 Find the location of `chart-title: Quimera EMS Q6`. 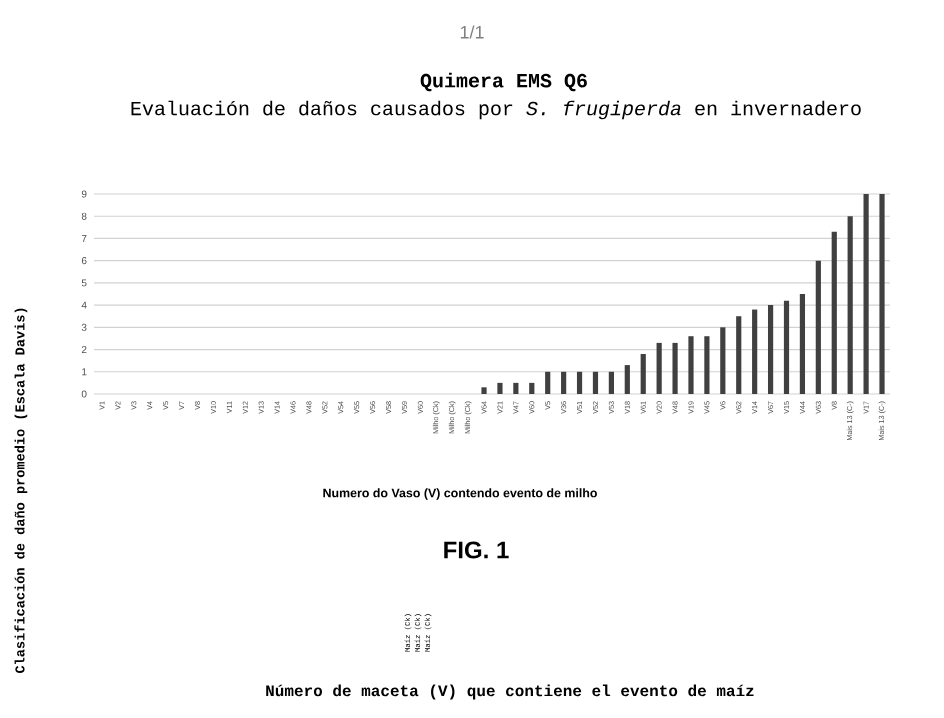

chart-title: Quimera EMS Q6 is located at coordinates (503, 82).